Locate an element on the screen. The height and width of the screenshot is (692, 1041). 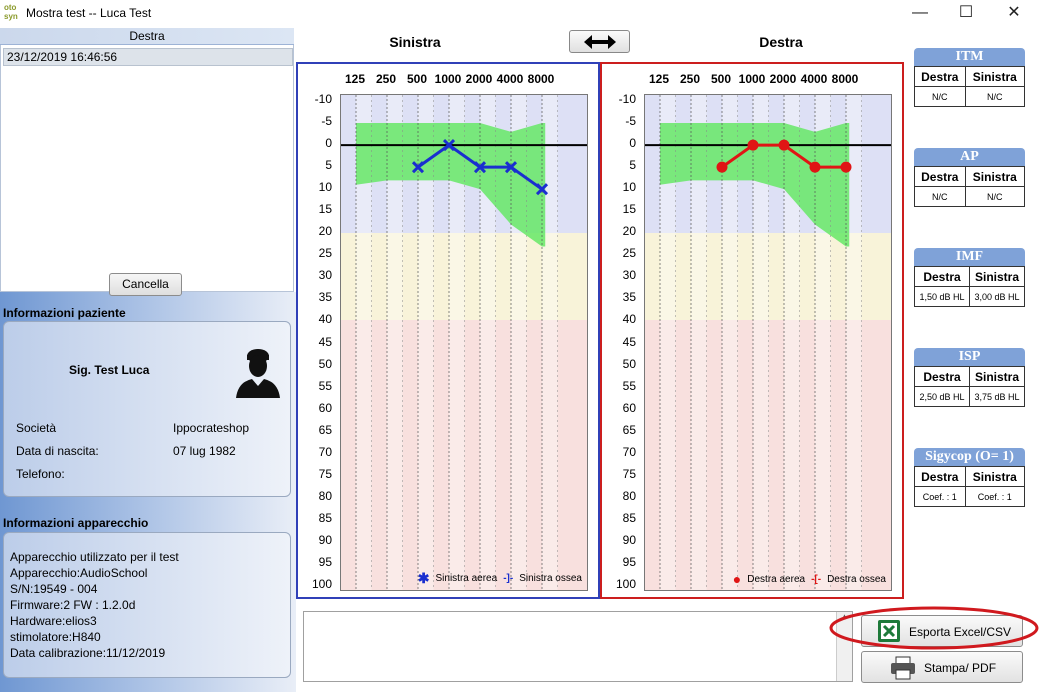
summary-panel-itm: ITM Destra Sinistra N/C N/C is located at coordinates (970, 77).